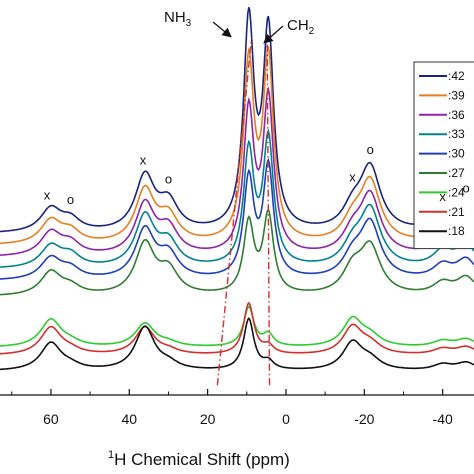 This screenshot has height=474, width=474. I want to click on x-axis-title: 1H Chemical Shift (ppm), so click(199, 459).